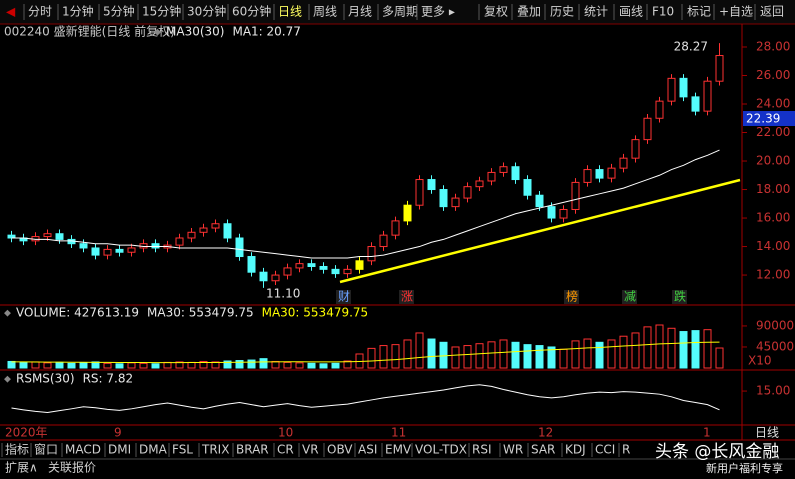  Describe the element at coordinates (266, 32) in the screenshot. I see `legend-entry: MA1: 20.77` at that location.